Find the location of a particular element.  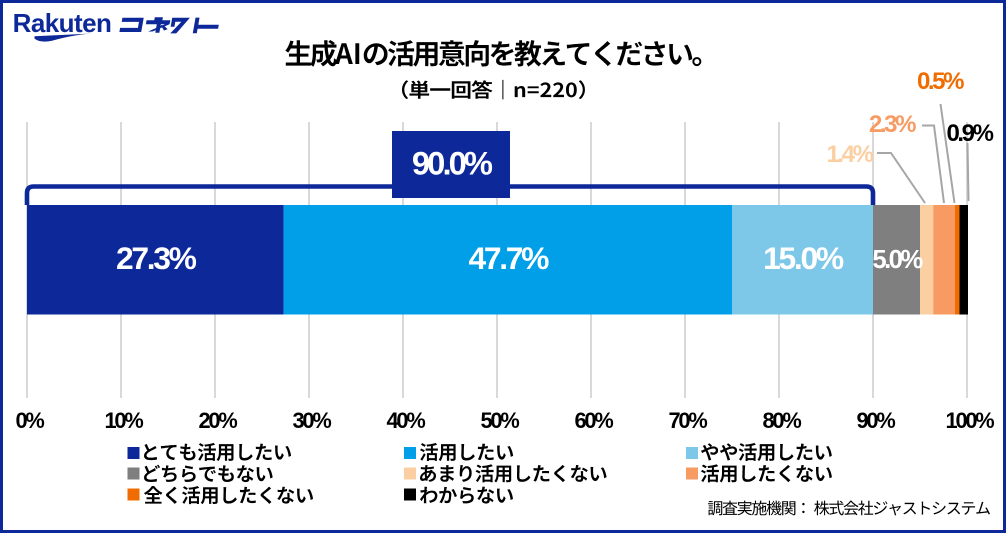

svg-text: 60% is located at coordinates (593, 420).